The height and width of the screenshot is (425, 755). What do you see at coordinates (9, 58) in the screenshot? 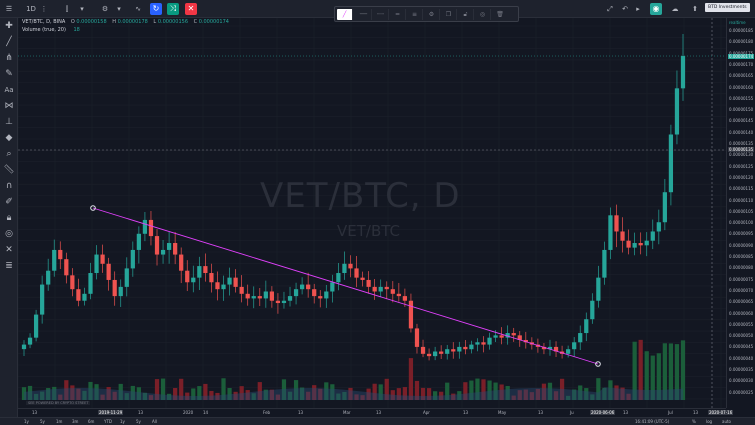
I see `pitchfork-icon: ⋔` at bounding box center [9, 58].